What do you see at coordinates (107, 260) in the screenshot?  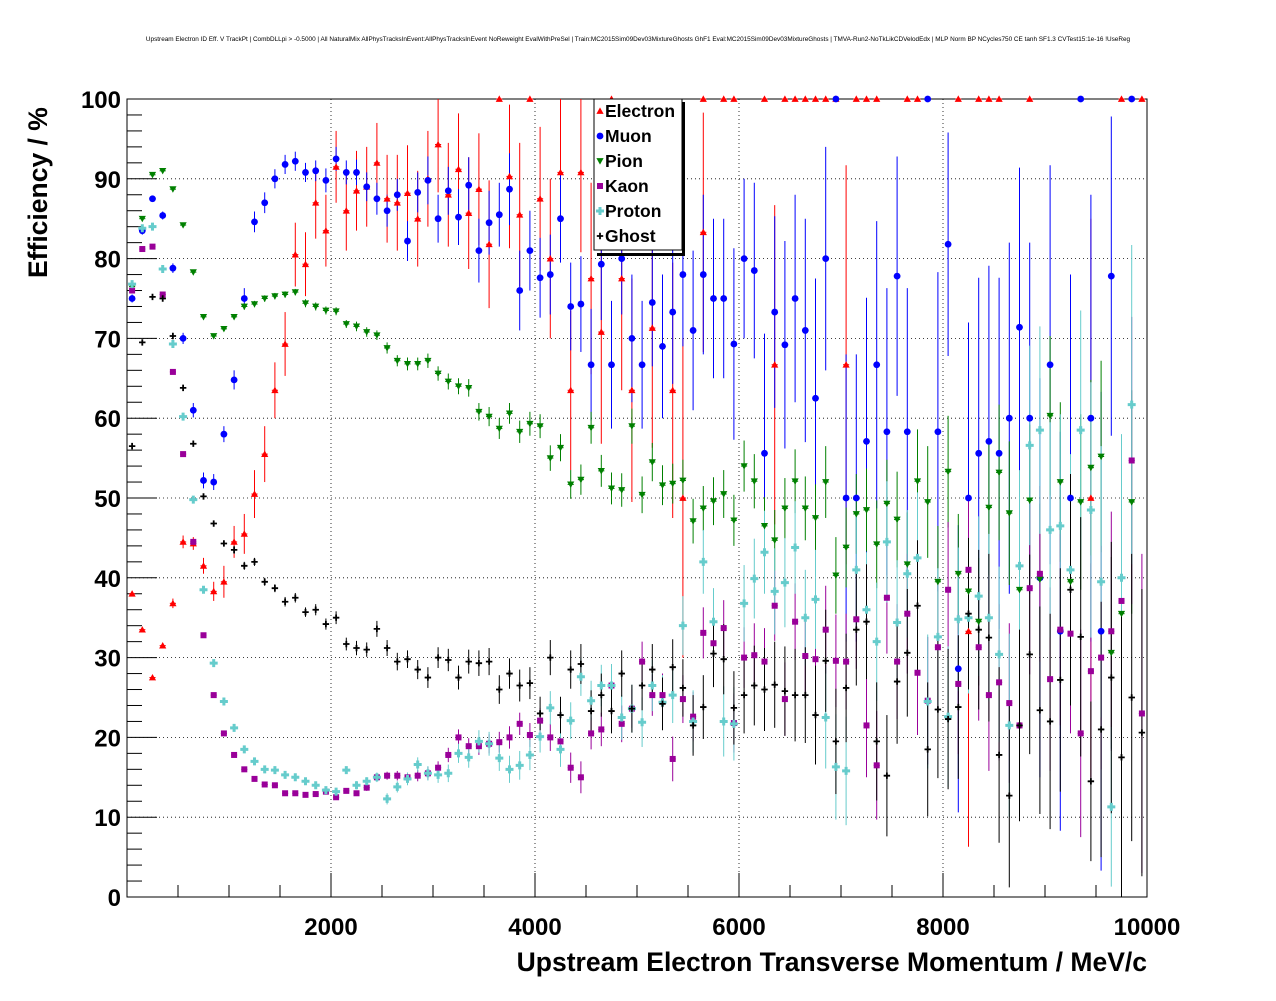 I see `y-tick-label: 80` at bounding box center [107, 260].